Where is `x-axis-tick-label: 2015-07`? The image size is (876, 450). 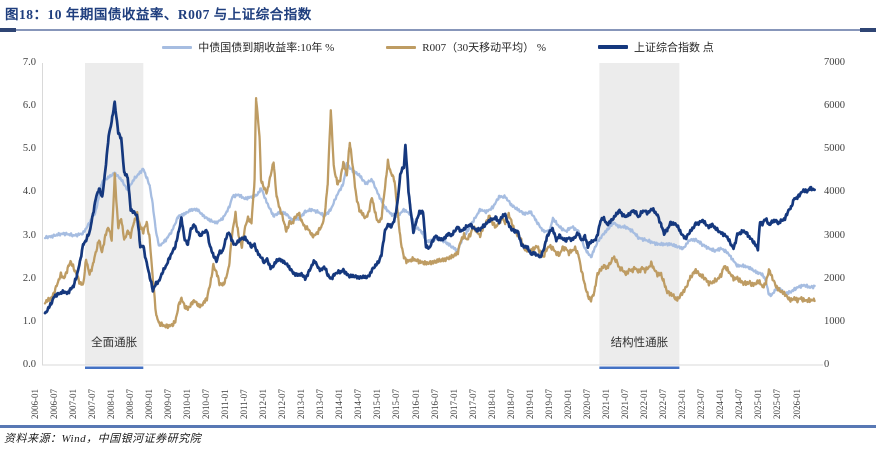 x-axis-tick-label: 2015-07 is located at coordinates (396, 404).